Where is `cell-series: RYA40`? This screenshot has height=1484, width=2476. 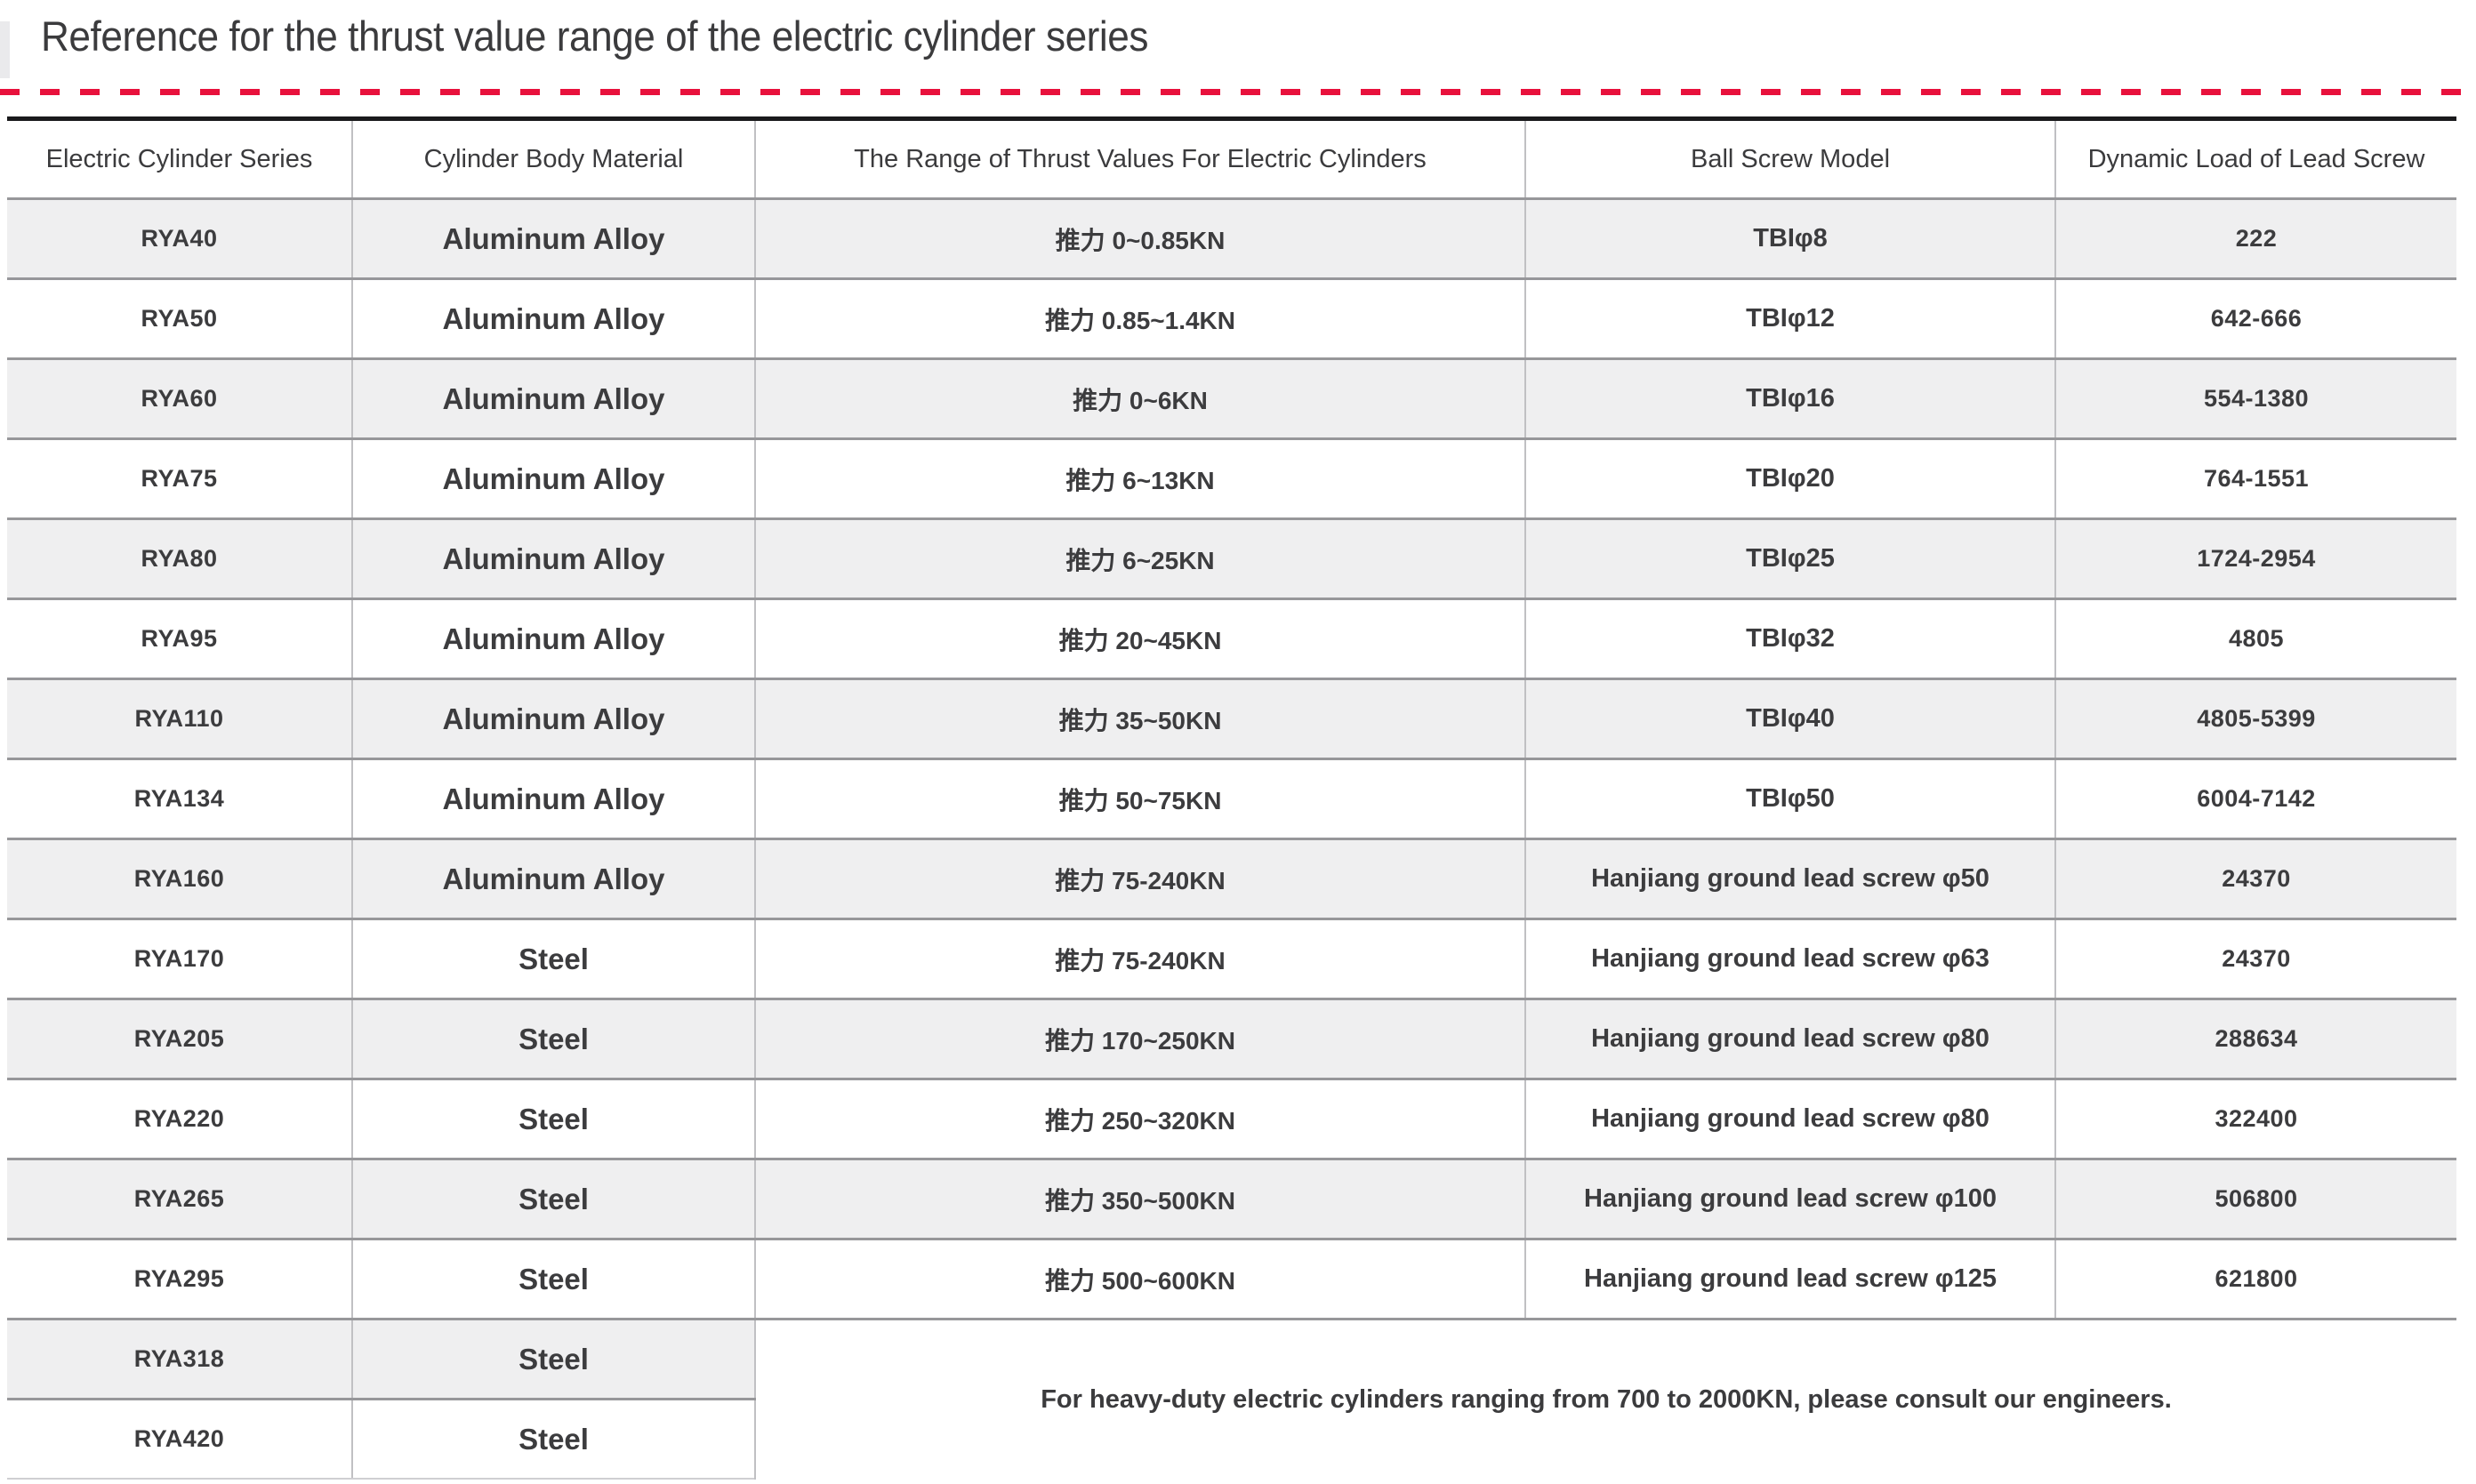
cell-series: RYA40 is located at coordinates (179, 239).